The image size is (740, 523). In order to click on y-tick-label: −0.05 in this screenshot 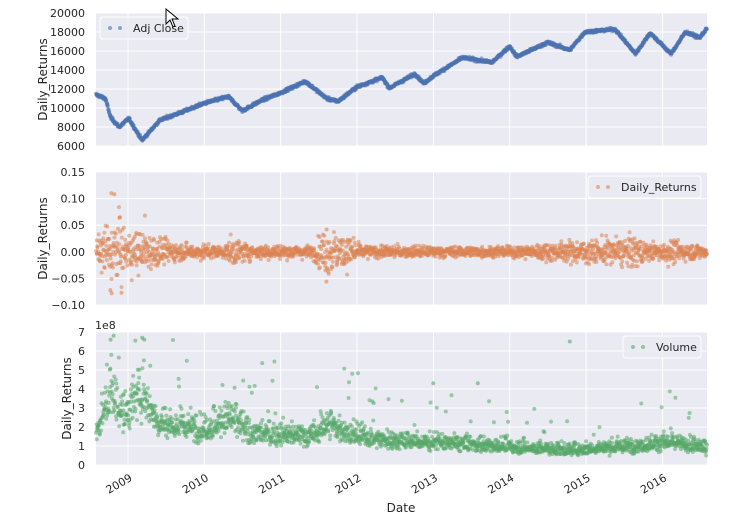, I will do `click(68, 278)`.